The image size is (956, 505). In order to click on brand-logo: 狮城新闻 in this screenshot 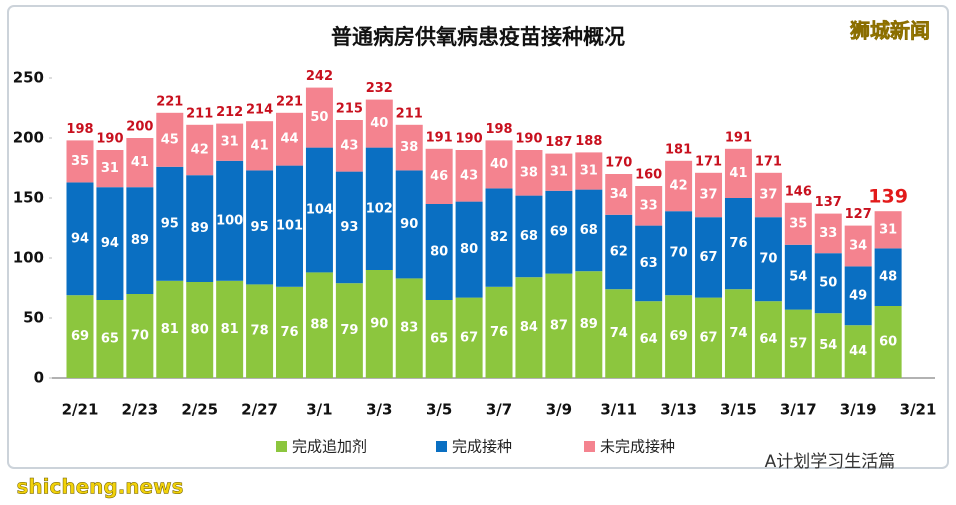, I will do `click(890, 31)`.